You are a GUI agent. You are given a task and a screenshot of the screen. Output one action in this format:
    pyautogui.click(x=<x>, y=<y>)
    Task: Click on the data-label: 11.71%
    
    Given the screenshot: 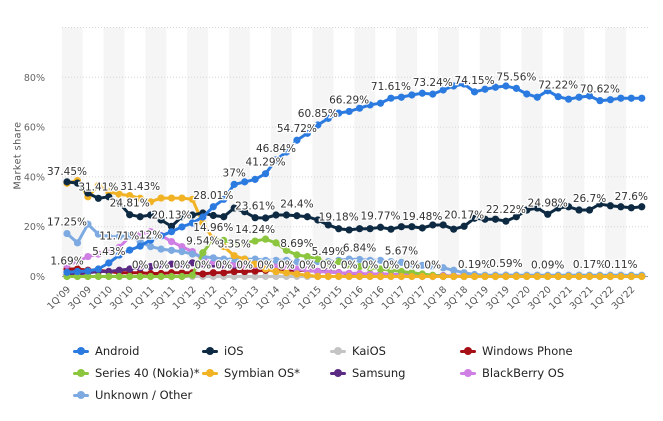 What is the action you would take?
    pyautogui.click(x=119, y=236)
    